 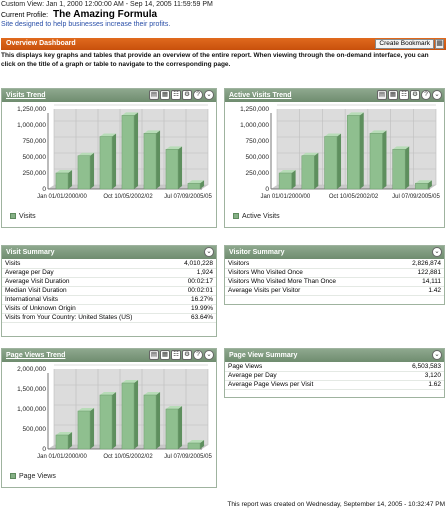 I want to click on row-value: 1.62, so click(x=413, y=385).